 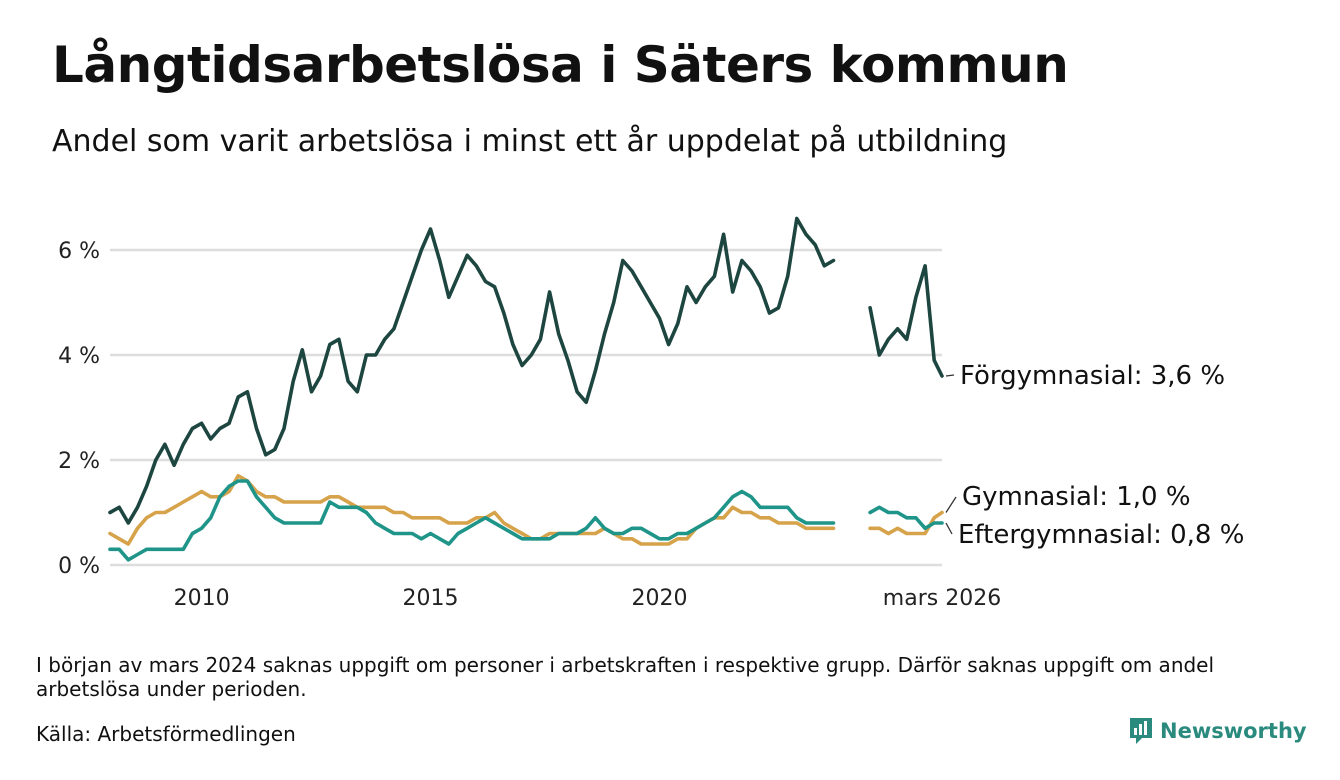 What do you see at coordinates (472, 510) in the screenshot?
I see `series-line-gymnasial` at bounding box center [472, 510].